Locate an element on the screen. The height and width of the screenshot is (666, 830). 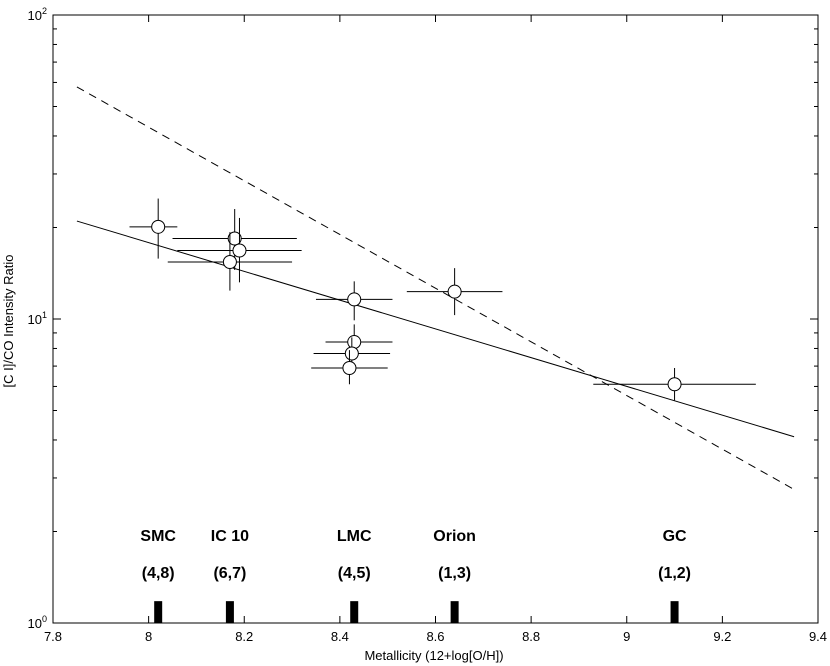
region-count-label: (4,8) is located at coordinates (158, 573).